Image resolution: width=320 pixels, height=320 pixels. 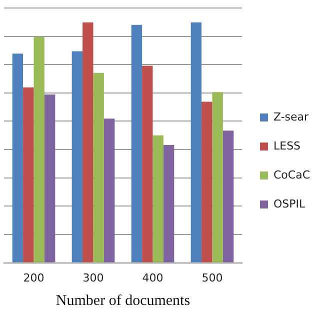 I want to click on x-tick-label: 500, so click(x=212, y=277).